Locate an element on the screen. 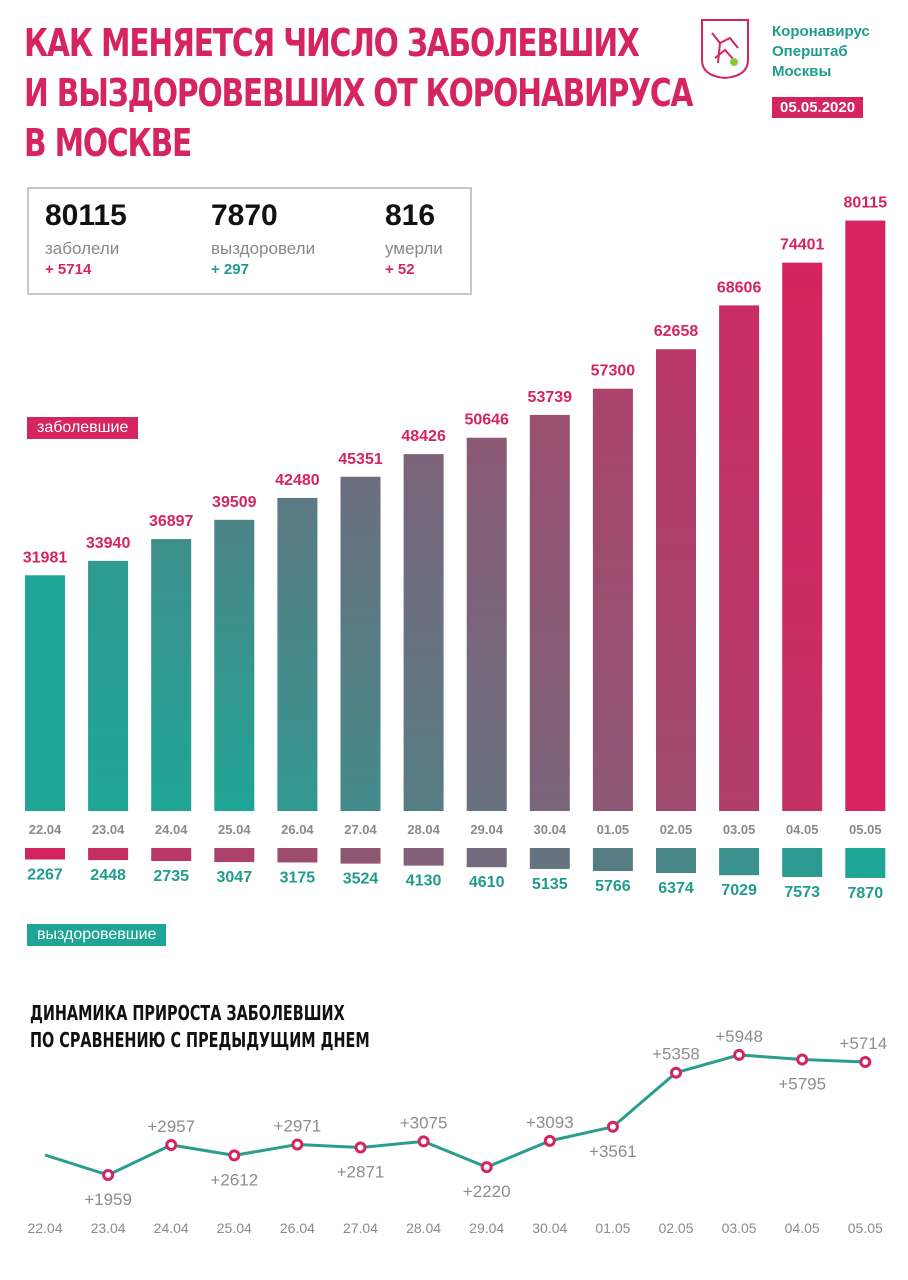  line-point-label: +5948 is located at coordinates (739, 1036).